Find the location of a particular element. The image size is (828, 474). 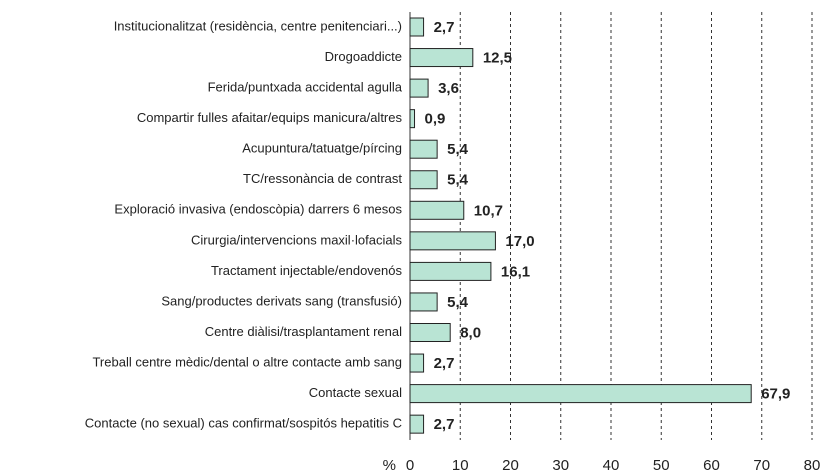

x-tick-label: 30 is located at coordinates (560, 465).